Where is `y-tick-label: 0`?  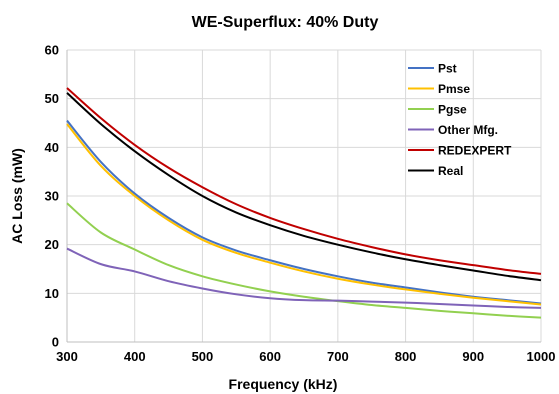 y-tick-label: 0 is located at coordinates (55, 342).